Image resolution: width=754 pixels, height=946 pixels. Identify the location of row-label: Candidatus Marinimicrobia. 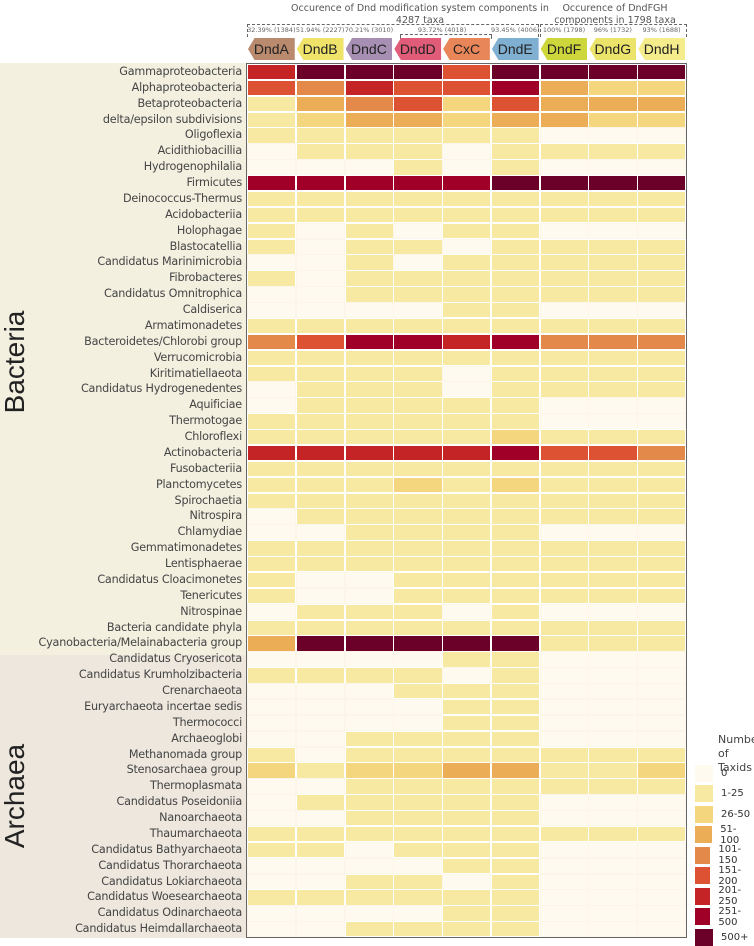
(169, 262).